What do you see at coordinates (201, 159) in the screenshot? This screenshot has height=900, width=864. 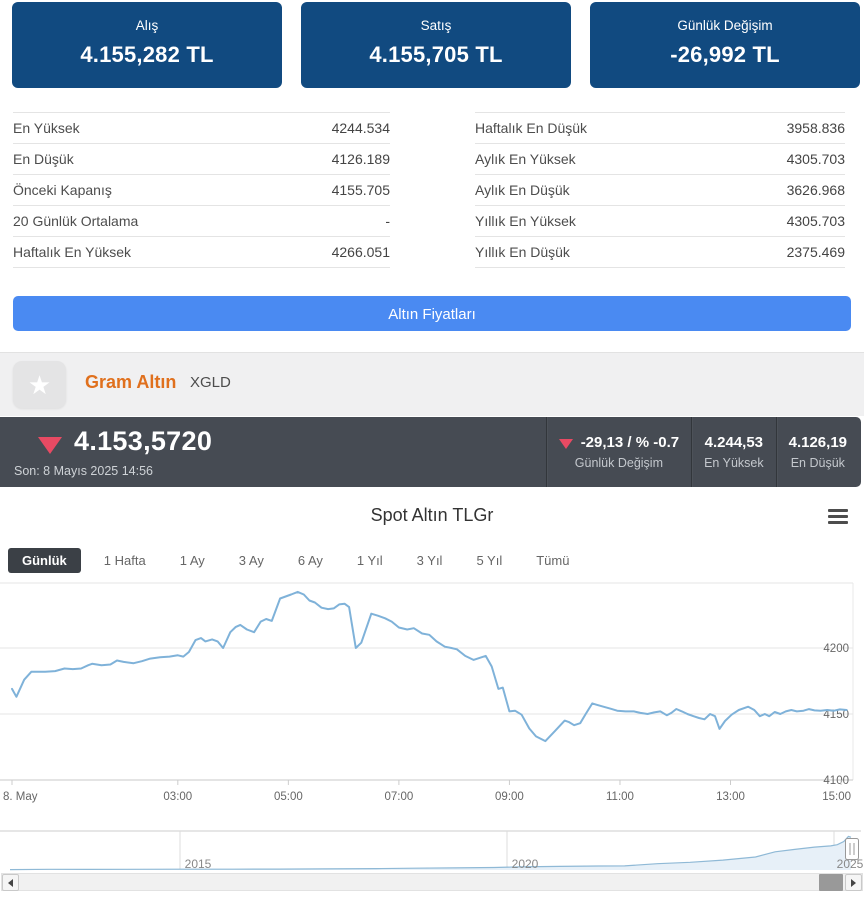 I see `stat-row-left-1: En Düşük 4126.189` at bounding box center [201, 159].